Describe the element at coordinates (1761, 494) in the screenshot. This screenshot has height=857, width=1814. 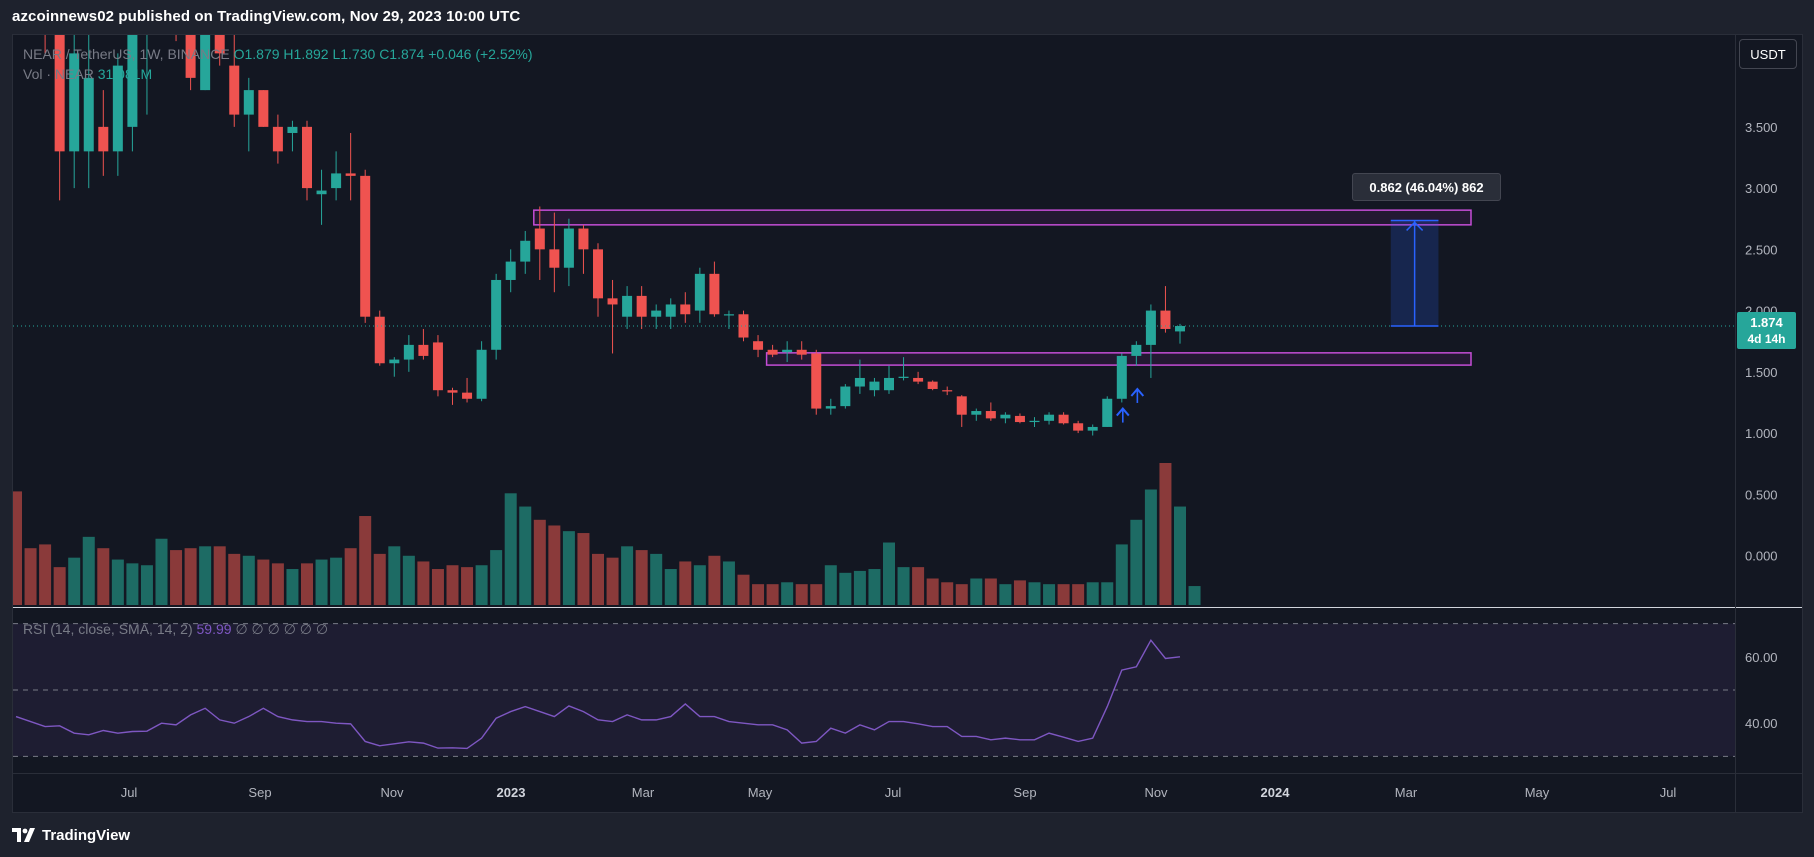
I see `price-tick-label: 0.500` at that location.